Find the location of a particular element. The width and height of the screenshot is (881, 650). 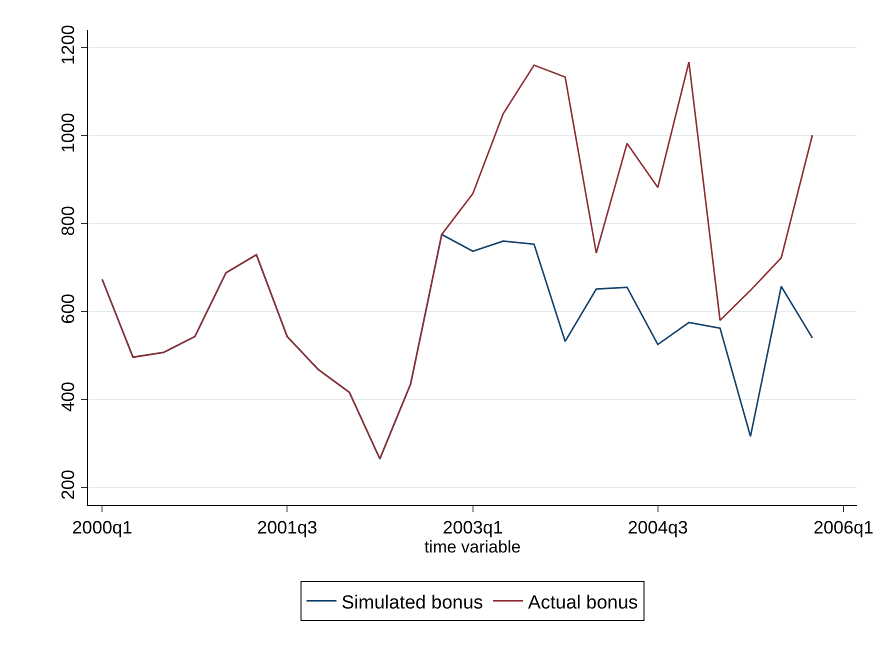

x-tick-label: 2000q1 is located at coordinates (102, 528).